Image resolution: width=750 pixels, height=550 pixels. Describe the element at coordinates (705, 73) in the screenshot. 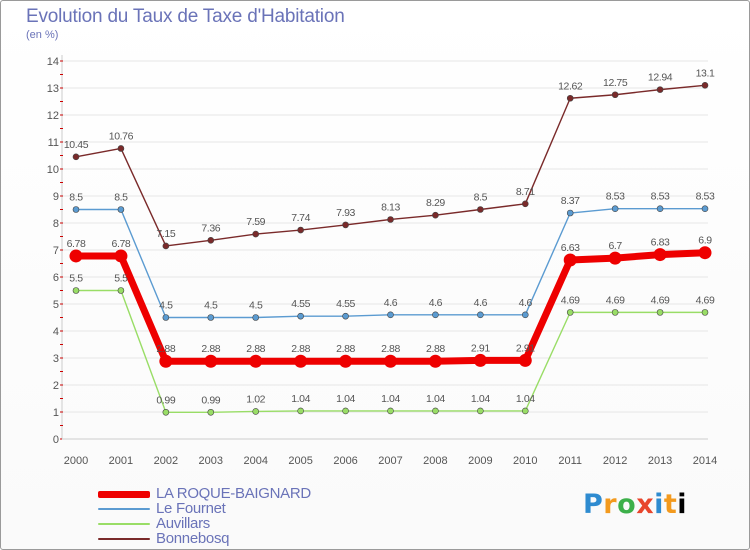

I see `data-label-bonnebosq: 13.1` at that location.